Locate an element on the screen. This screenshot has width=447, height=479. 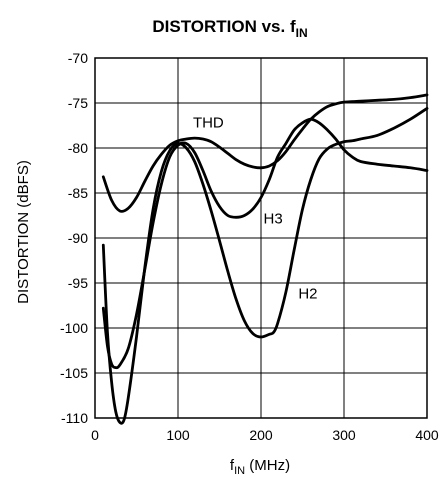
y-tick-labels: -70 -75 -80 -85 -90 -95 -100 -105 -110 is located at coordinates (74, 238).